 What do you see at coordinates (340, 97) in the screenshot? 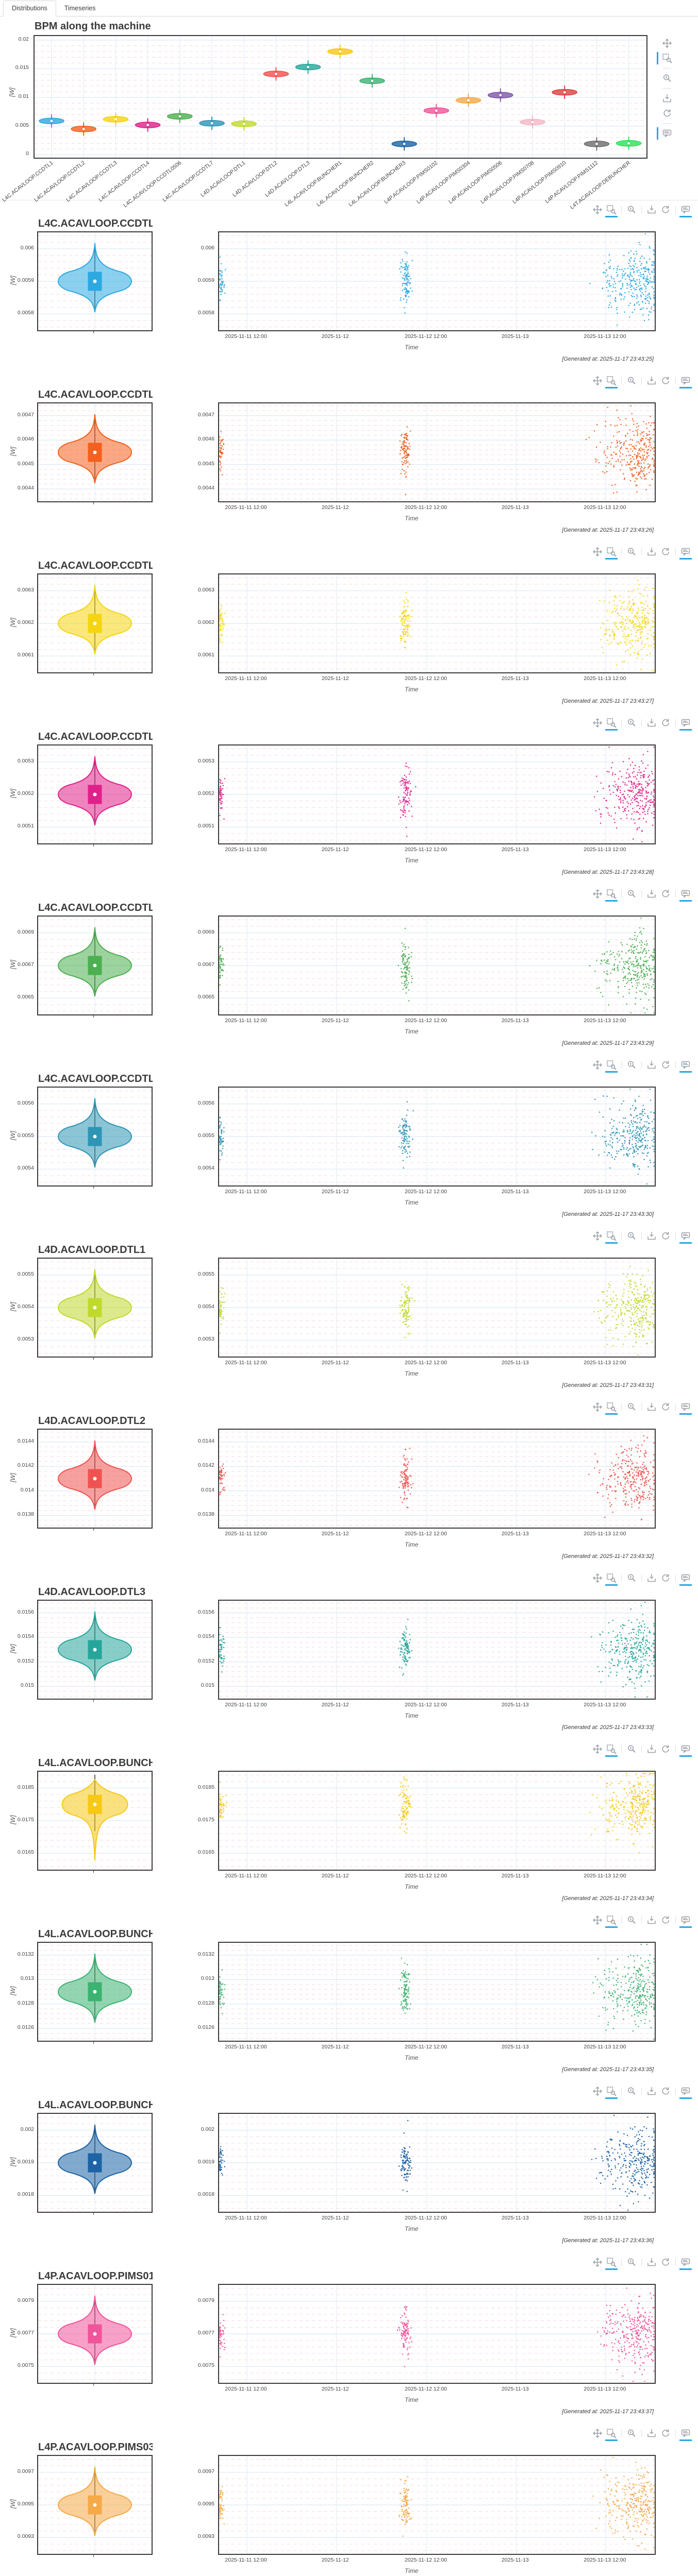
I see `overview-violin-plot` at bounding box center [340, 97].